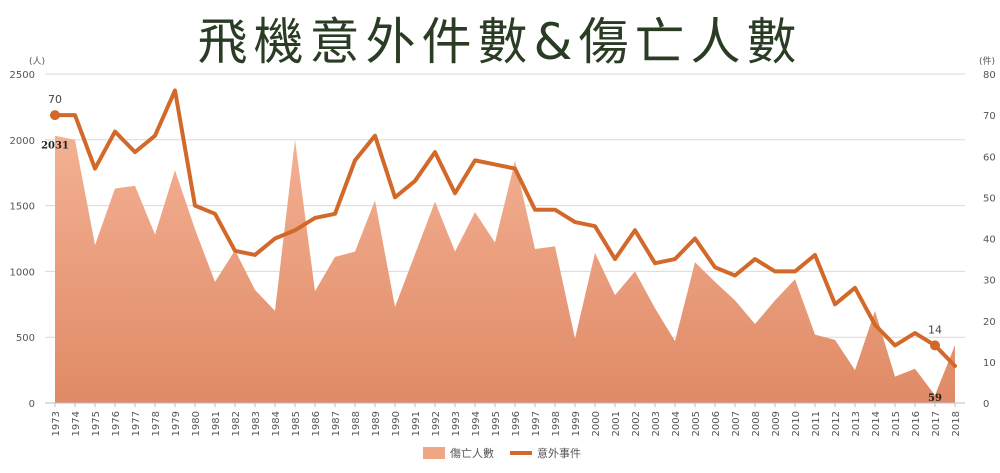 The width and height of the screenshot is (1000, 473). Describe the element at coordinates (935, 329) in the screenshot. I see `incidents-data-label: 14` at that location.